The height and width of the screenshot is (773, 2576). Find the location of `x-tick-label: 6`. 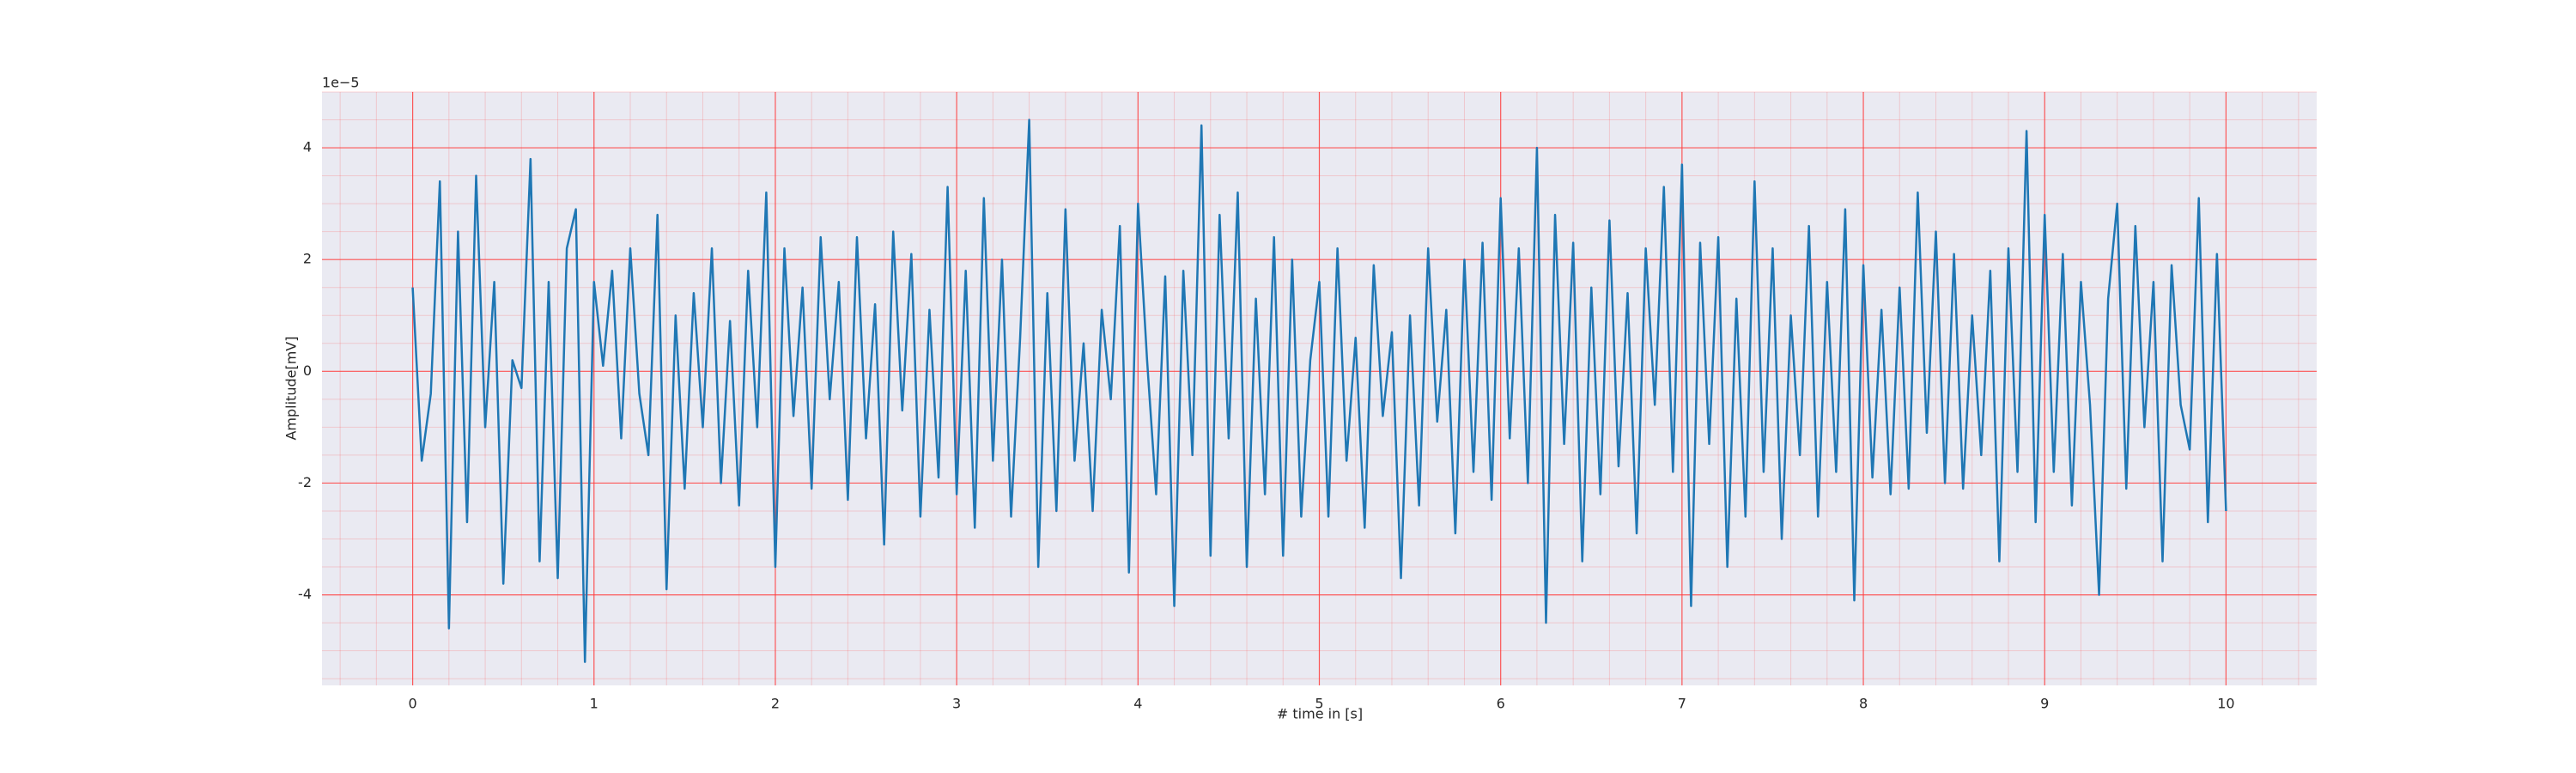

x-tick-label: 6 is located at coordinates (1501, 704).